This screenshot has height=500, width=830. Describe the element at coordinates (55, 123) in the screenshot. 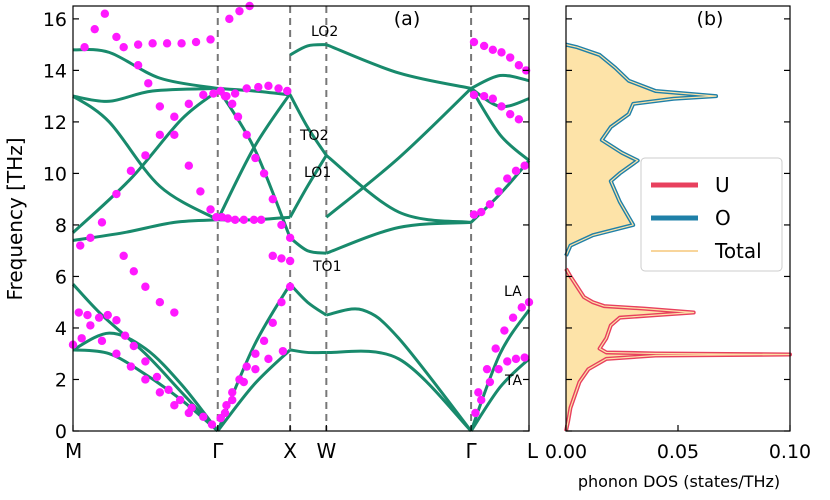

I see `y-tick-label: 12` at that location.